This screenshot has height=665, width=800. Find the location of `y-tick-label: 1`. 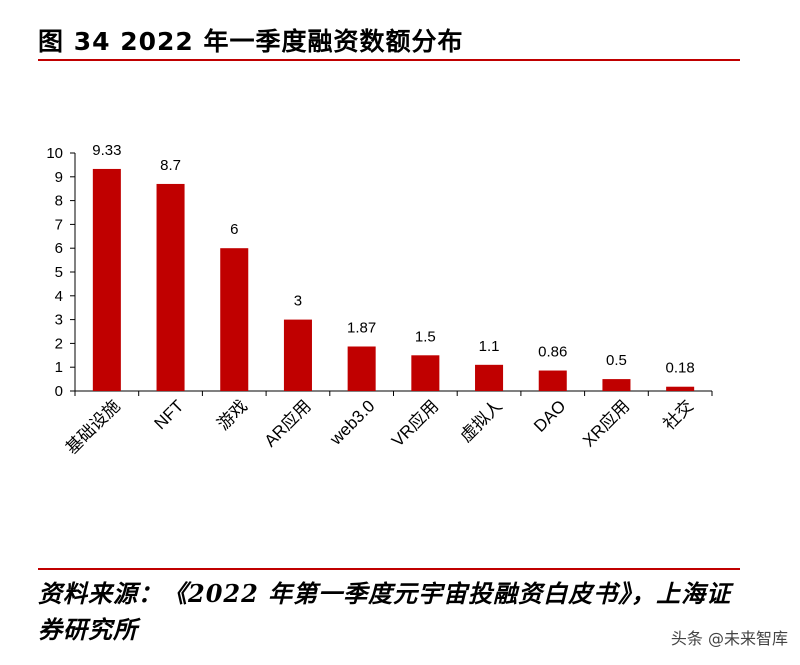

y-tick-label: 1 is located at coordinates (59, 367).